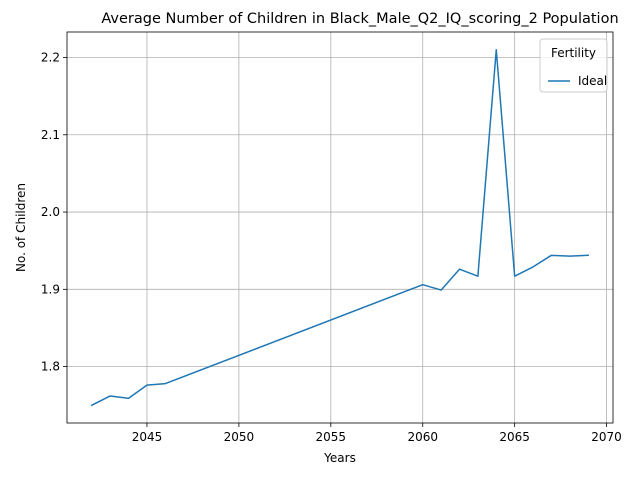 The height and width of the screenshot is (480, 640). I want to click on y-axis-label: No. of Children, so click(21, 227).